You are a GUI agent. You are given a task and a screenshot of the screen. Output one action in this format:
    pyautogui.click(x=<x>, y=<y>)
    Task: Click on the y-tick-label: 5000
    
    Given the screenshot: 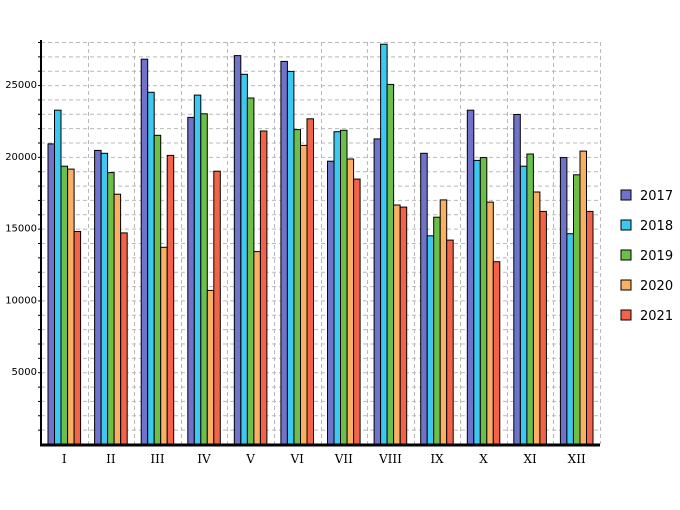 What is the action you would take?
    pyautogui.click(x=24, y=372)
    